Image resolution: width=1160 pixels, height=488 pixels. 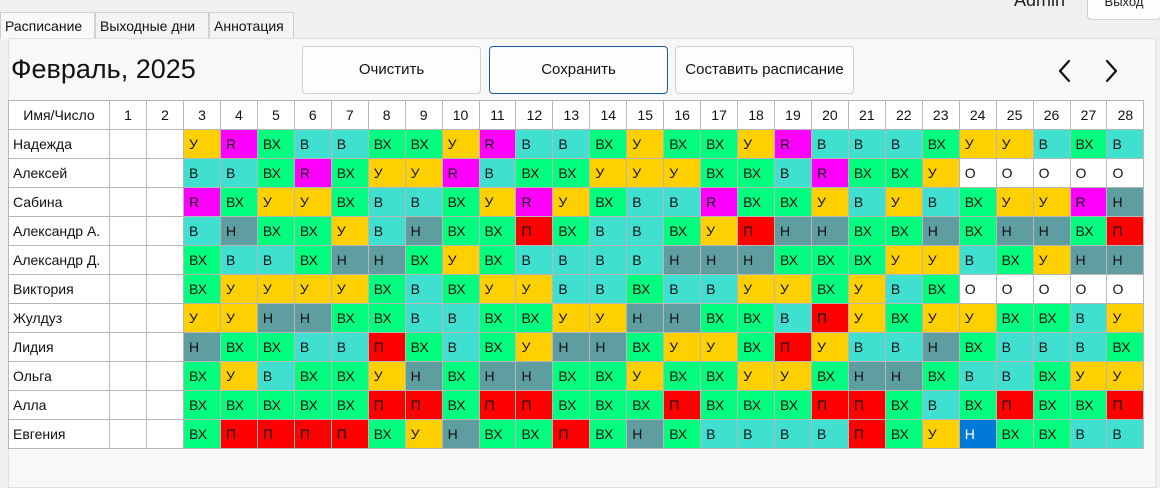 I want to click on employee-name: Виктория, so click(x=59, y=289).